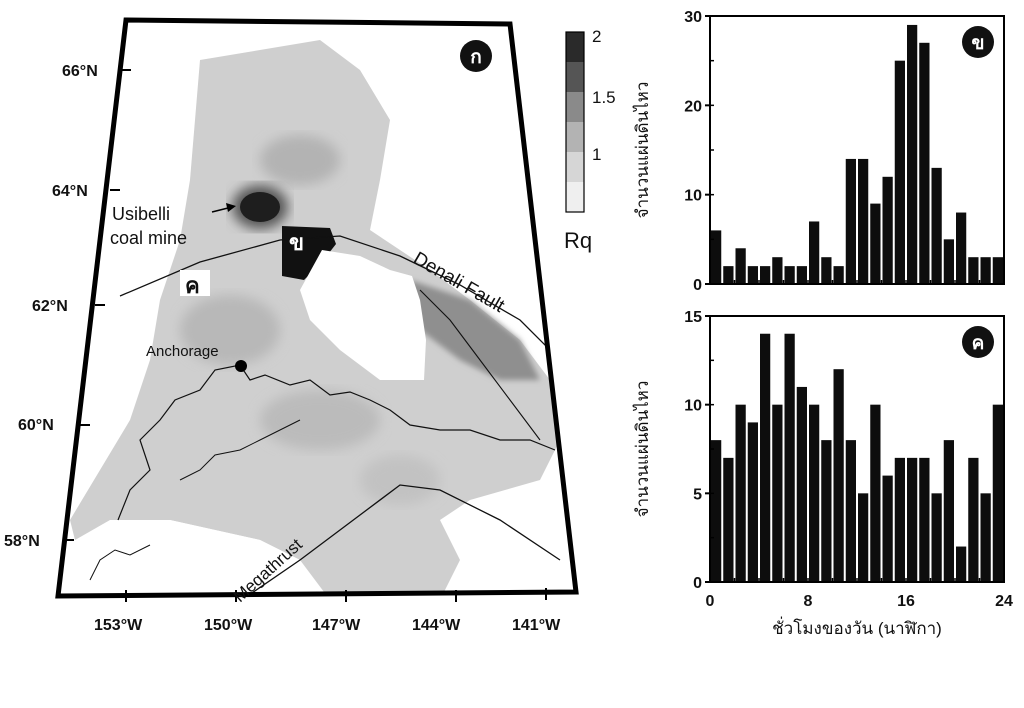  Describe the element at coordinates (182, 351) in the screenshot. I see `anchorage-label: Anchorage` at that location.